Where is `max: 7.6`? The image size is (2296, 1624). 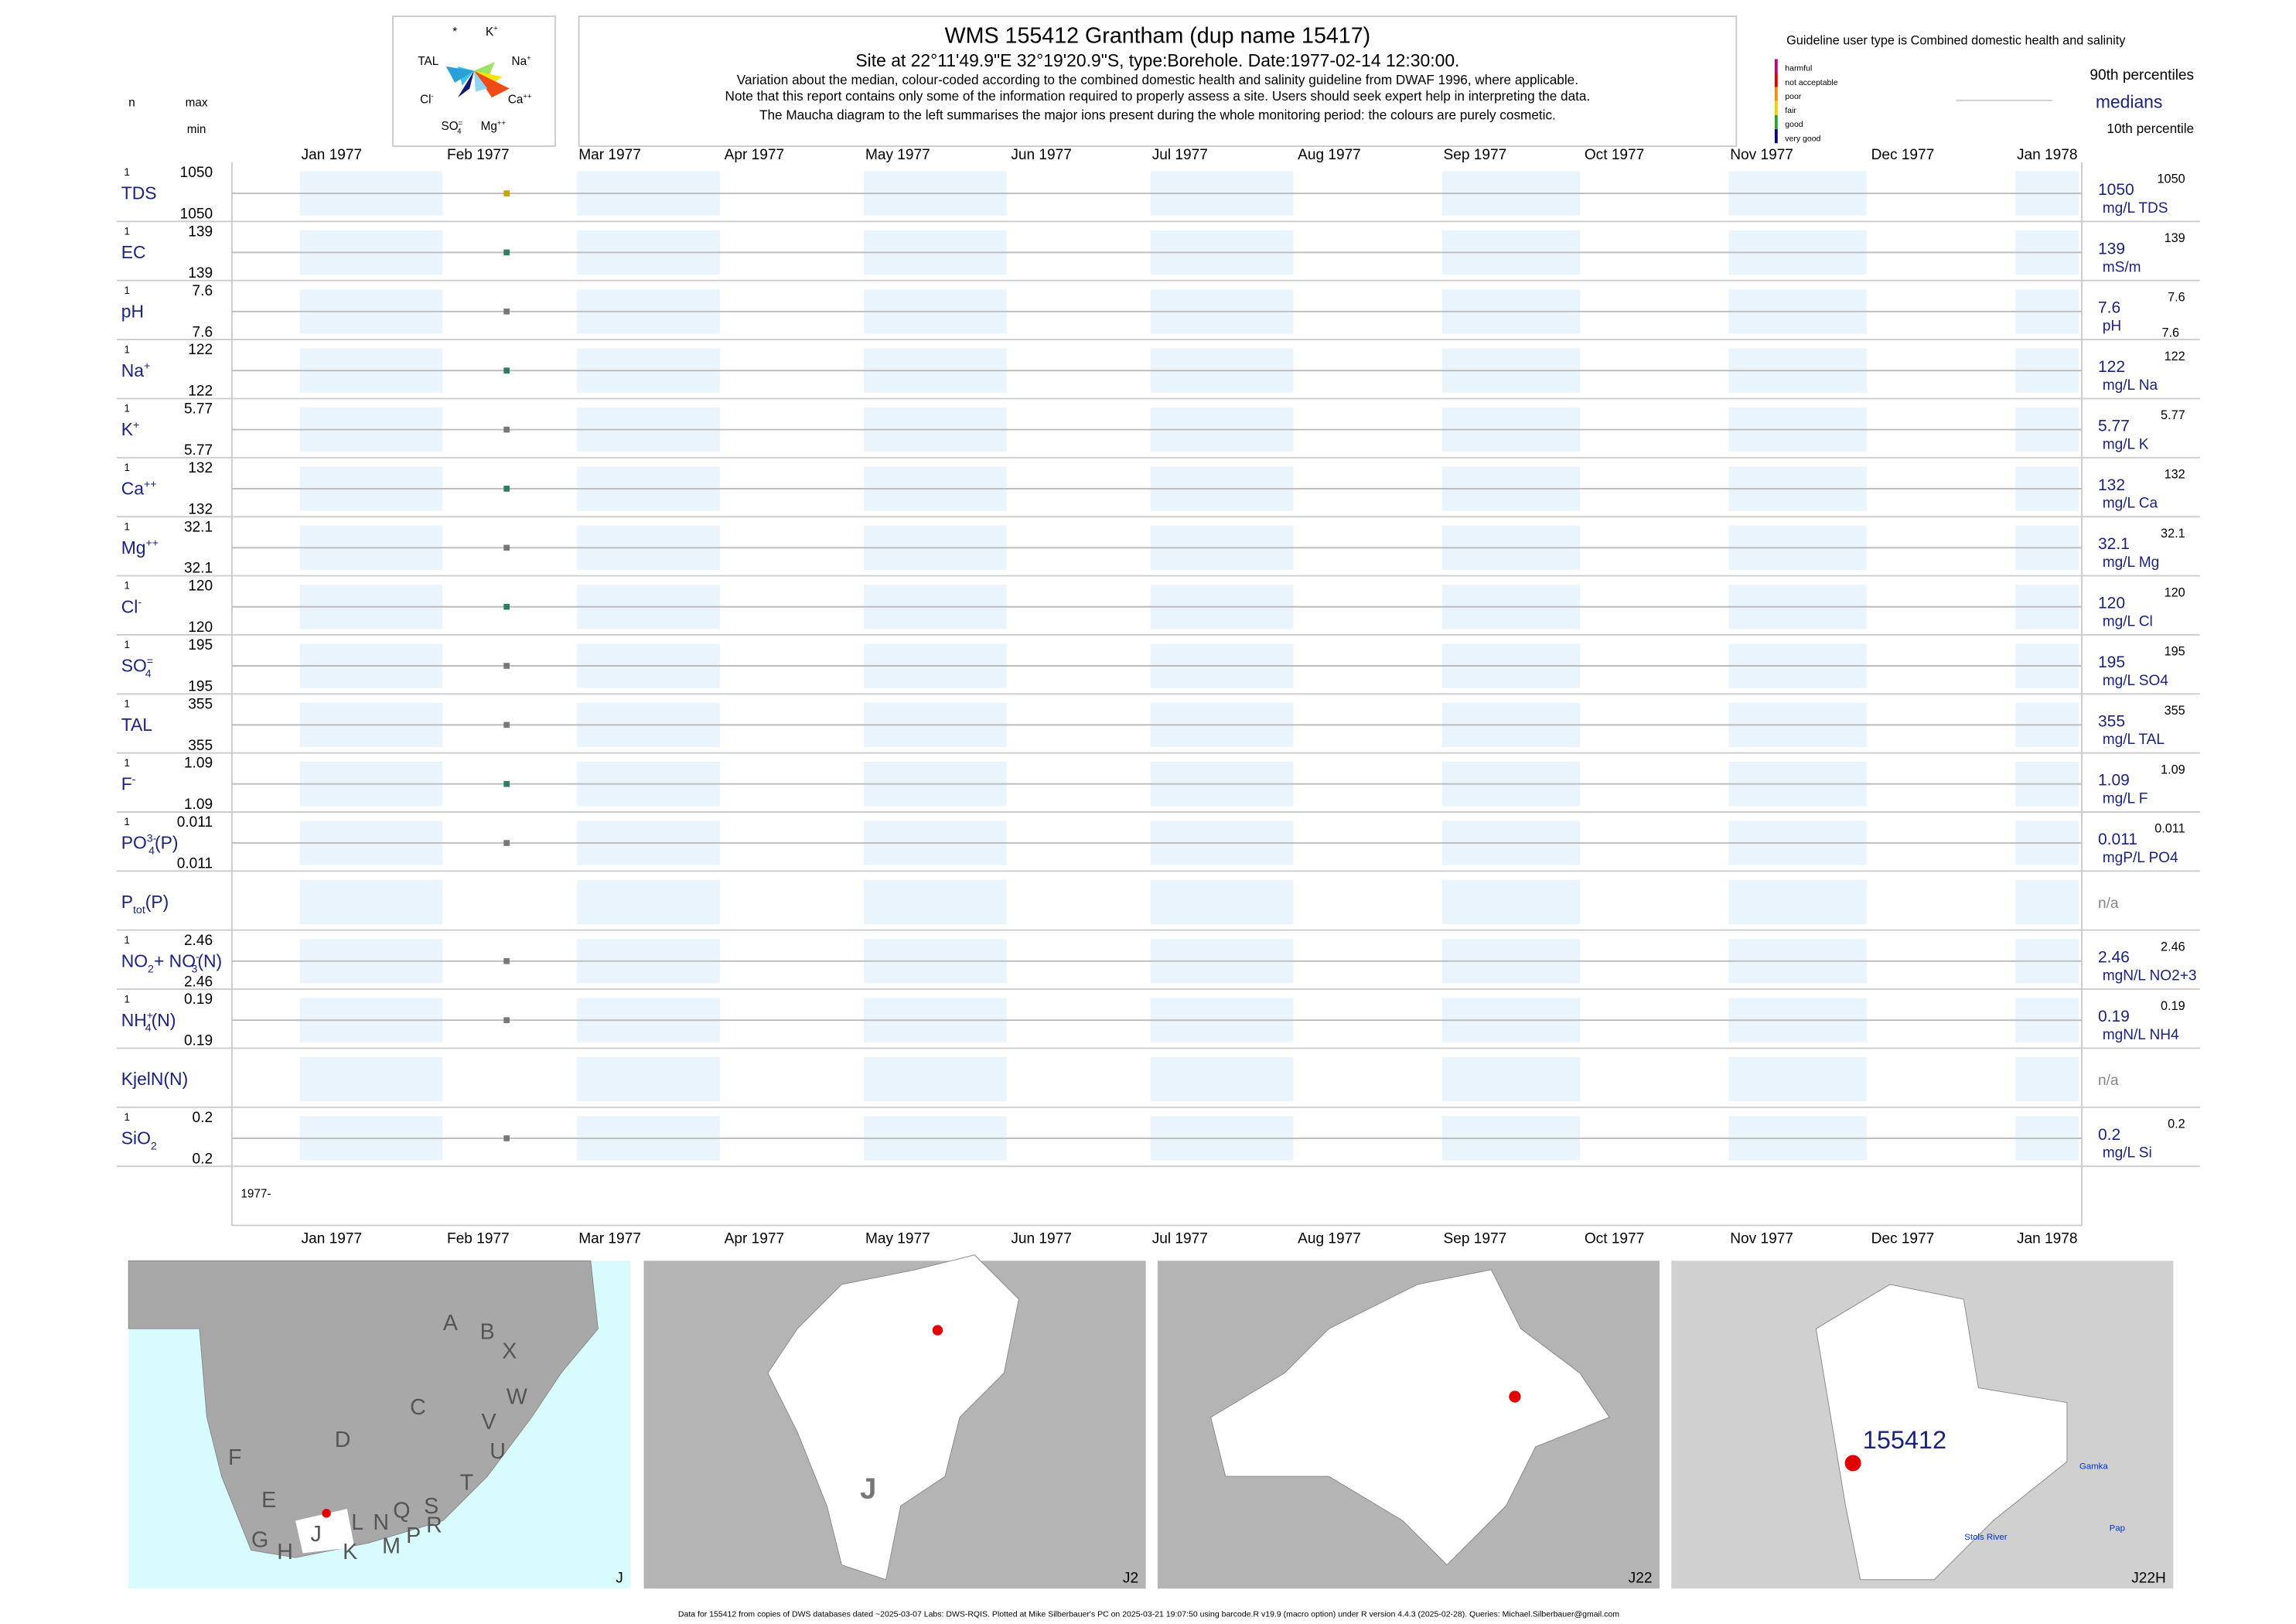
max: 7.6 is located at coordinates (203, 291).